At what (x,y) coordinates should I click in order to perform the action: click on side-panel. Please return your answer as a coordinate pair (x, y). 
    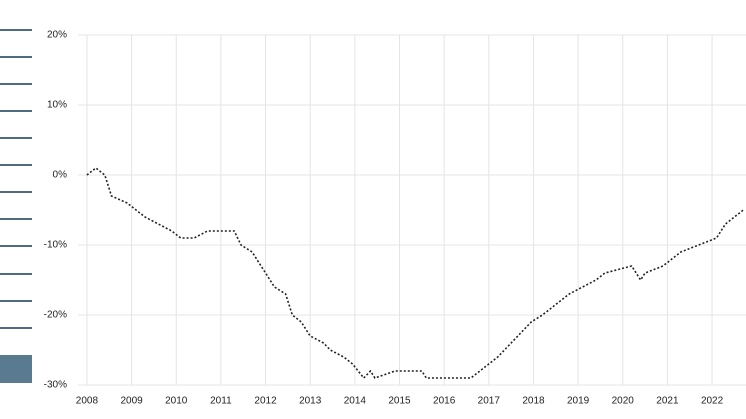
    Looking at the image, I should click on (16, 206).